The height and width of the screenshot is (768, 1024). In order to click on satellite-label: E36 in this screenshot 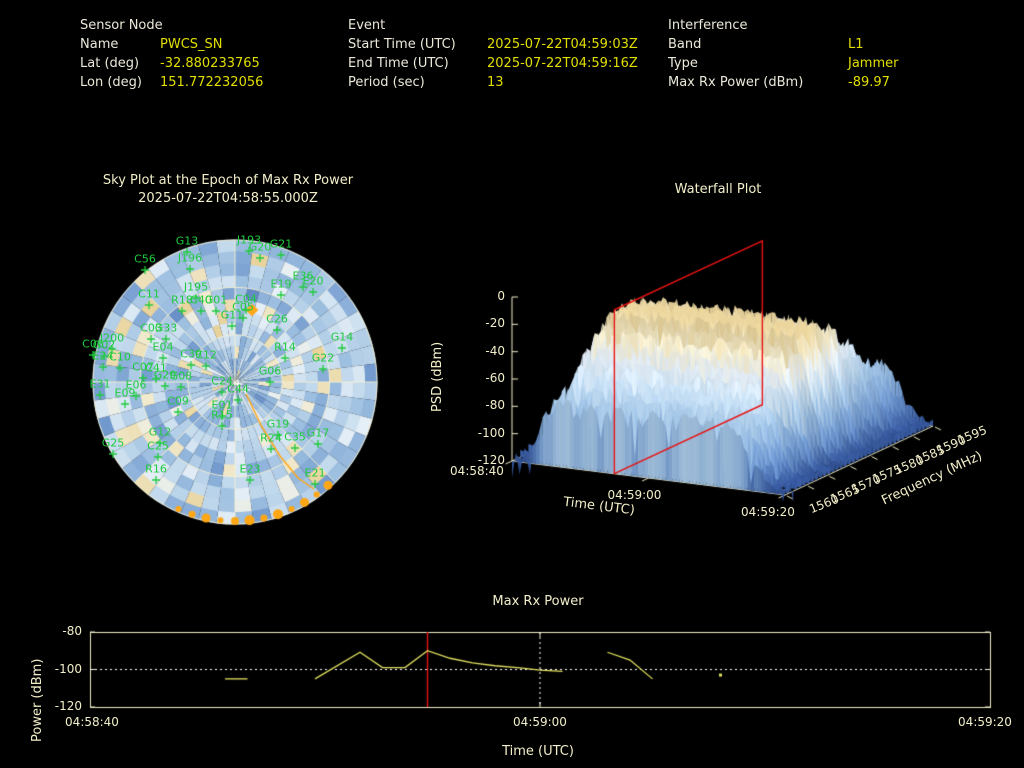, I will do `click(303, 276)`.